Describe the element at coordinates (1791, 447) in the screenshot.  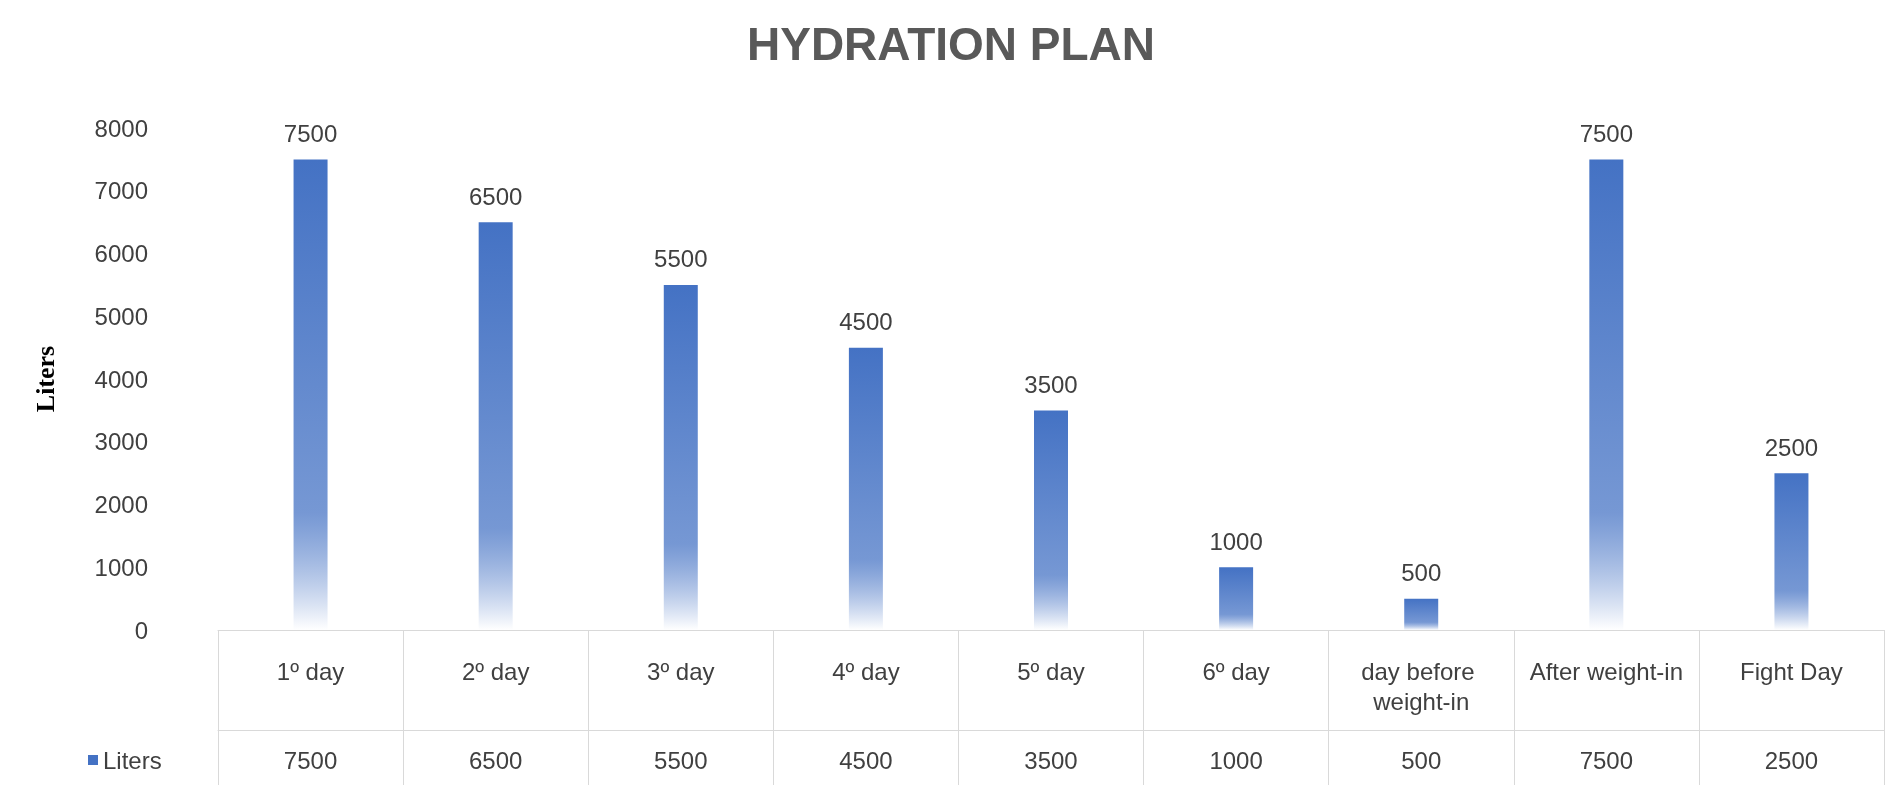
I see `text: 2500` at that location.